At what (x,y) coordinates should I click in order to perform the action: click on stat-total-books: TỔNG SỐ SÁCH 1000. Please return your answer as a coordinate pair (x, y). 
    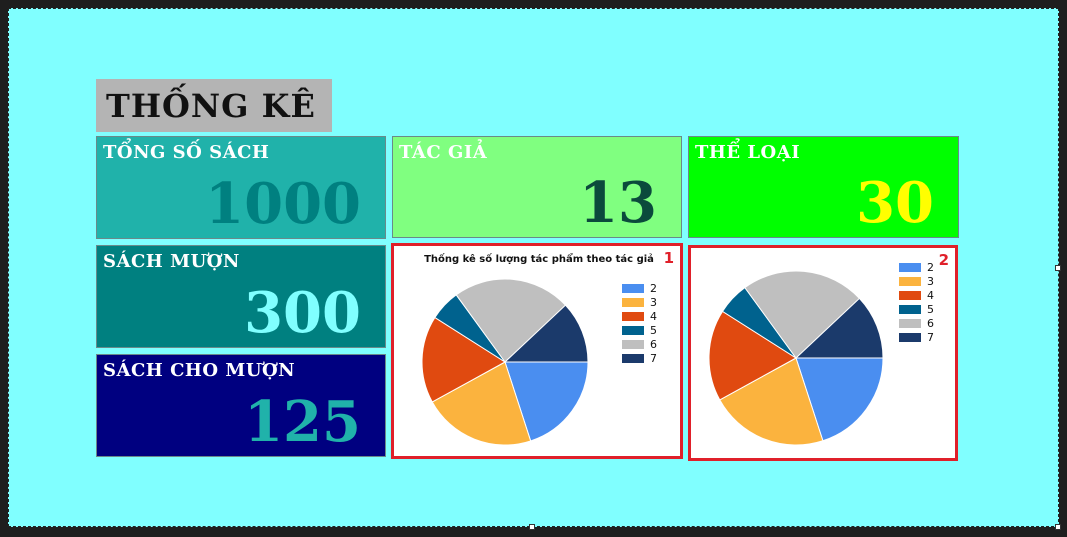
    Looking at the image, I should click on (241, 187).